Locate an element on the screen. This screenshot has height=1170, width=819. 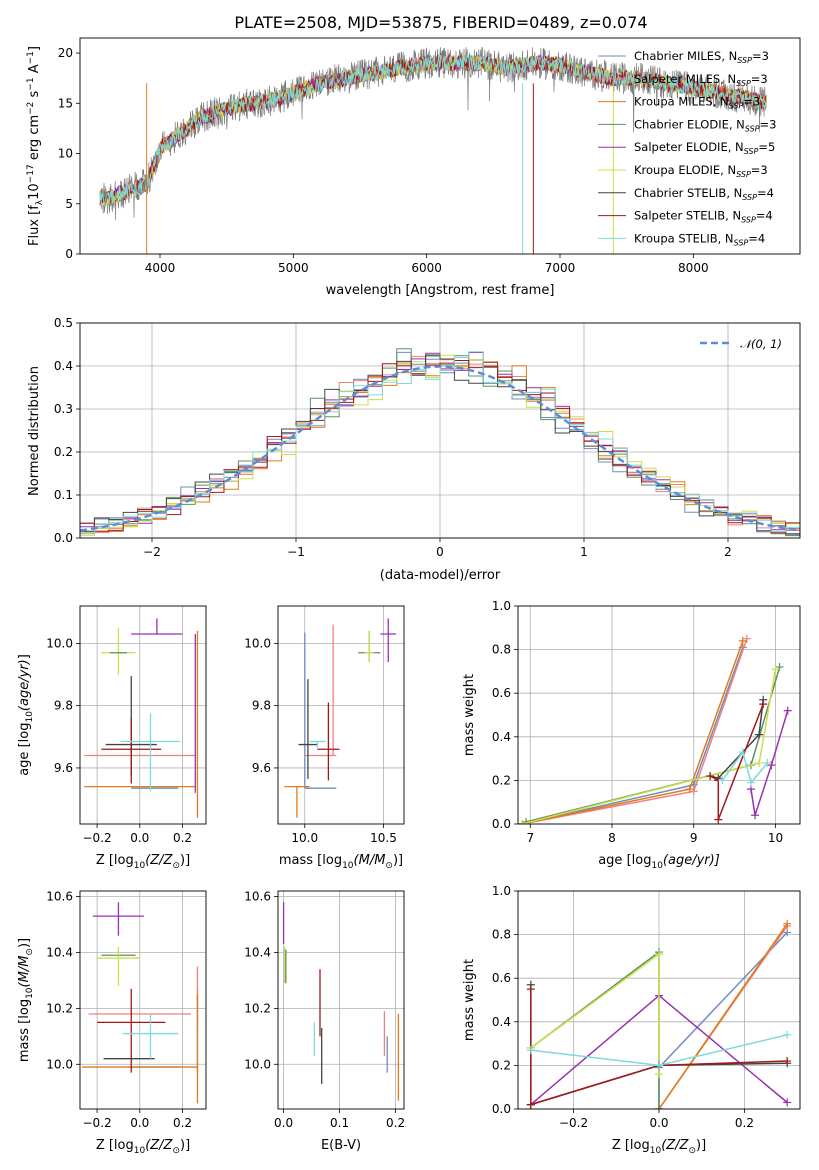
y-tick-label: 0.0 is located at coordinates (63, 538).